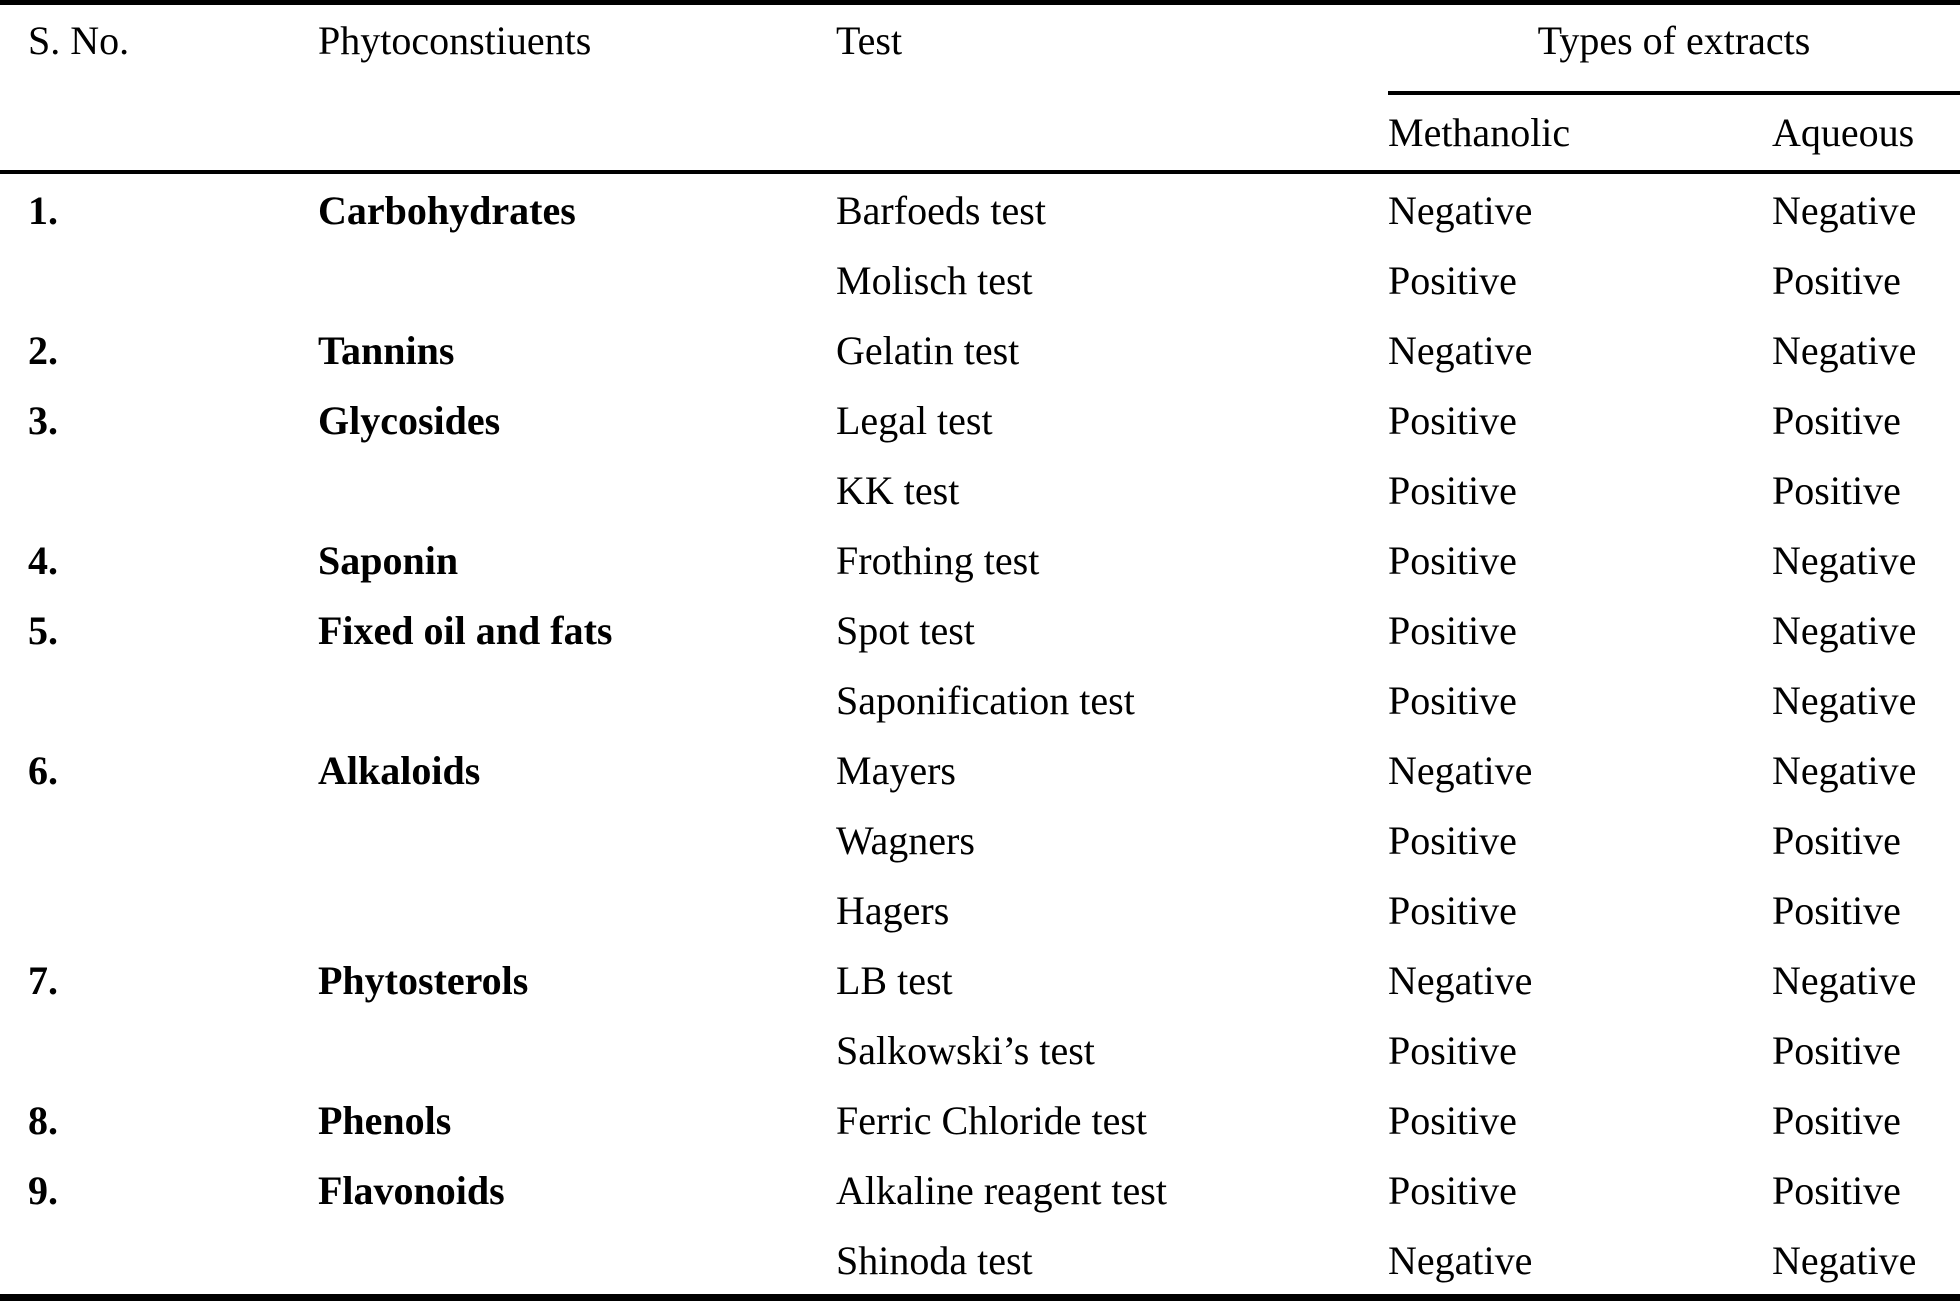 The width and height of the screenshot is (1960, 1301). I want to click on test-cell: Barfoeds test, so click(941, 210).